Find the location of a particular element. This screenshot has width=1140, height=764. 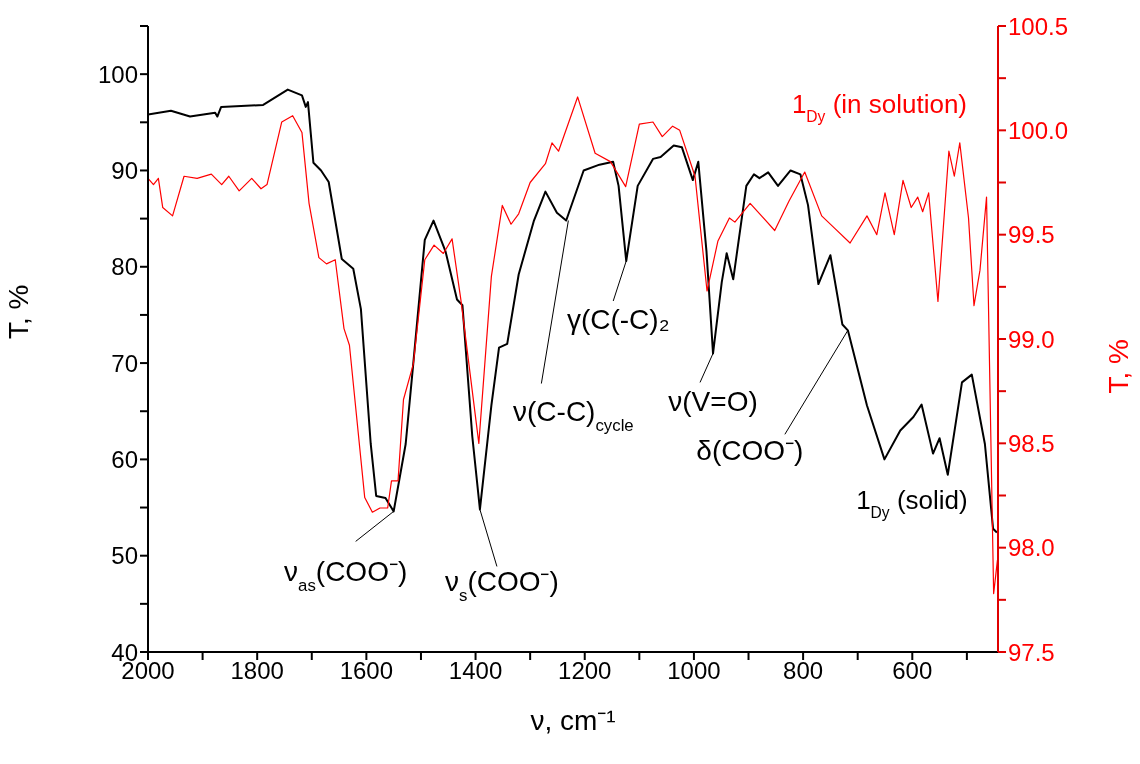

annotation: γ(C(-C)₂ is located at coordinates (618, 319).